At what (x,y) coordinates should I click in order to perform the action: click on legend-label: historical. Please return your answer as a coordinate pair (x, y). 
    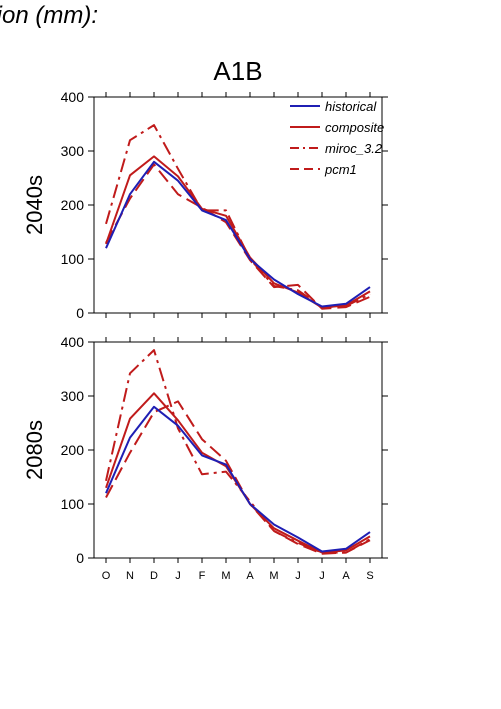
    Looking at the image, I should click on (351, 106).